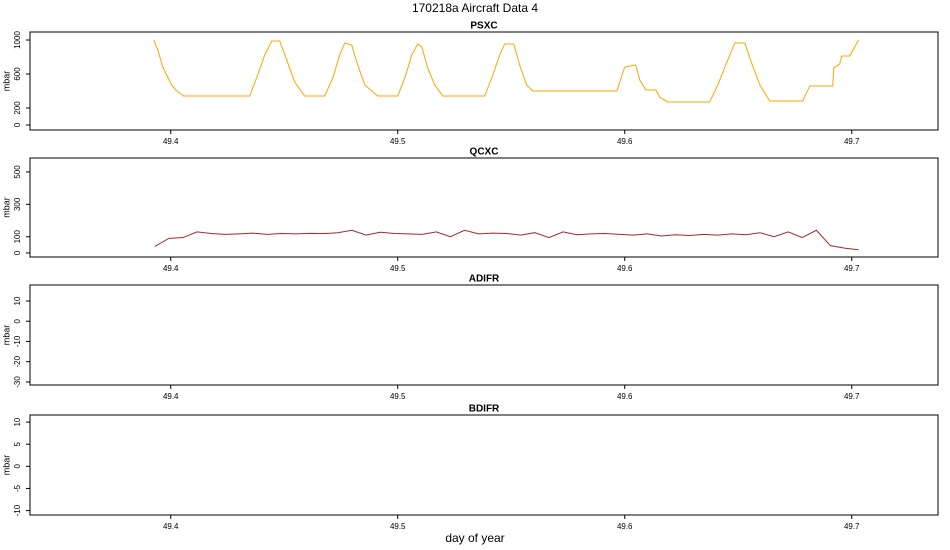  I want to click on y-tick-label: 200, so click(17, 108).